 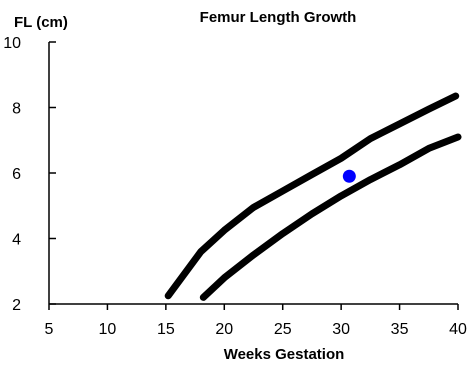 What do you see at coordinates (108, 329) in the screenshot?
I see `x-tick-label: 10` at bounding box center [108, 329].